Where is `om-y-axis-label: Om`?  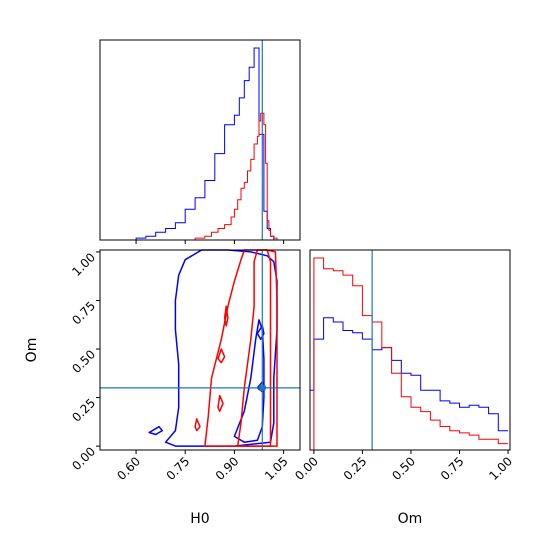
om-y-axis-label: Om is located at coordinates (32, 350).